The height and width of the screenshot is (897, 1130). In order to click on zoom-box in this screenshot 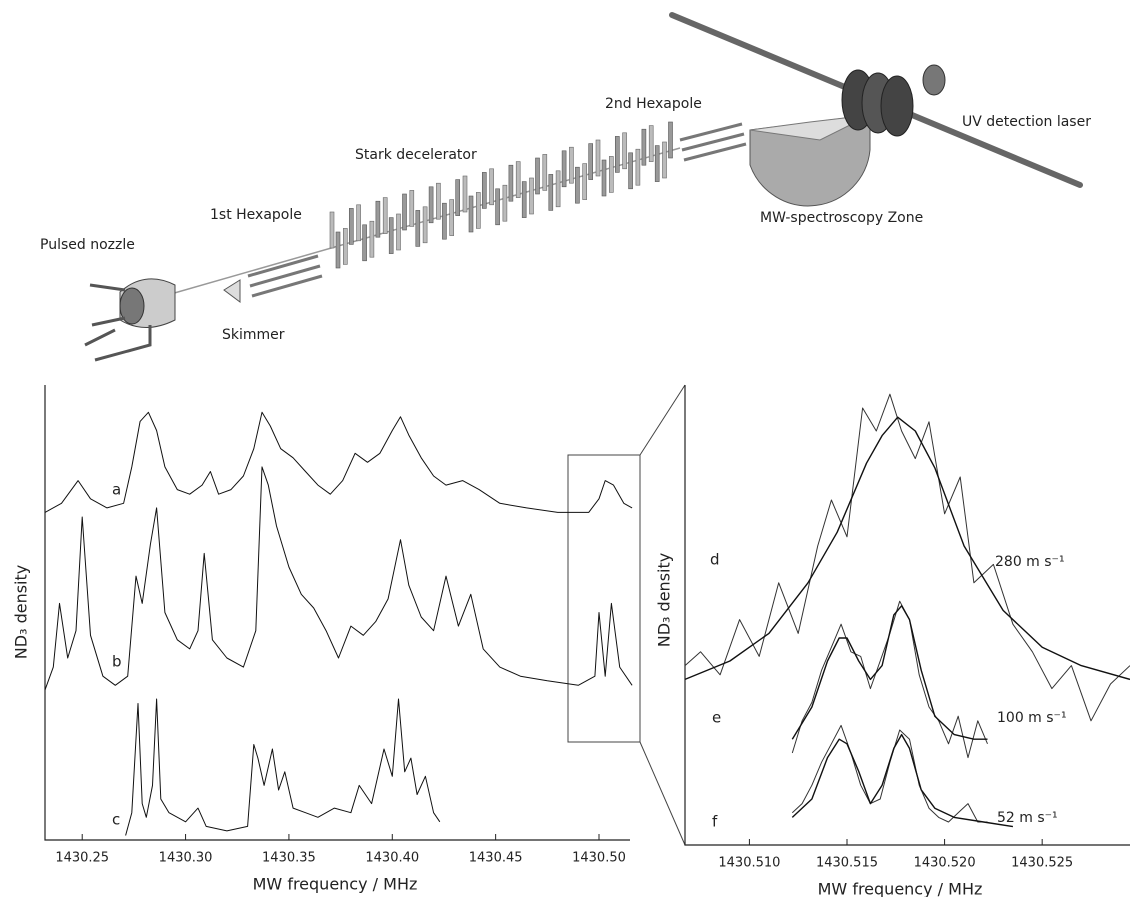, I will do `click(604, 598)`.